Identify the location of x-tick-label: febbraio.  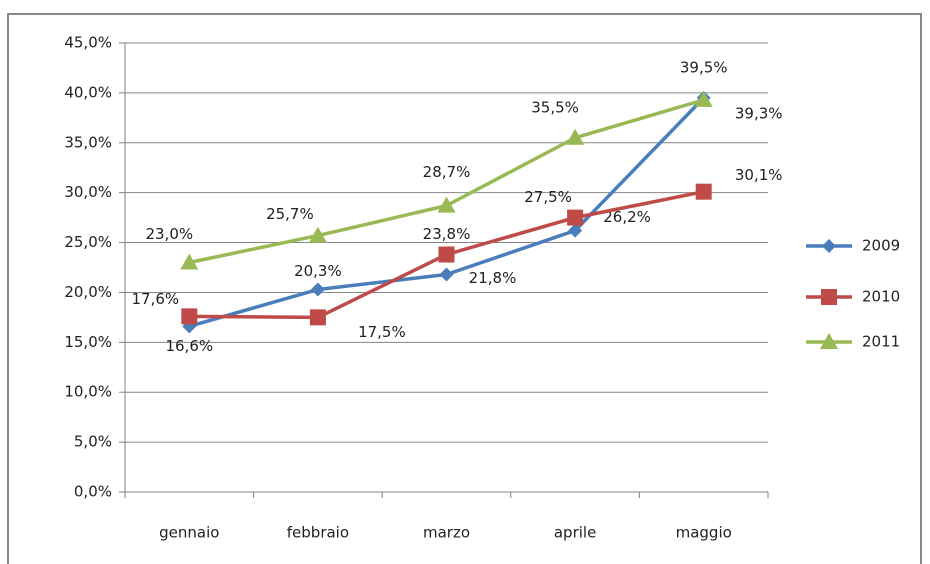
(318, 533).